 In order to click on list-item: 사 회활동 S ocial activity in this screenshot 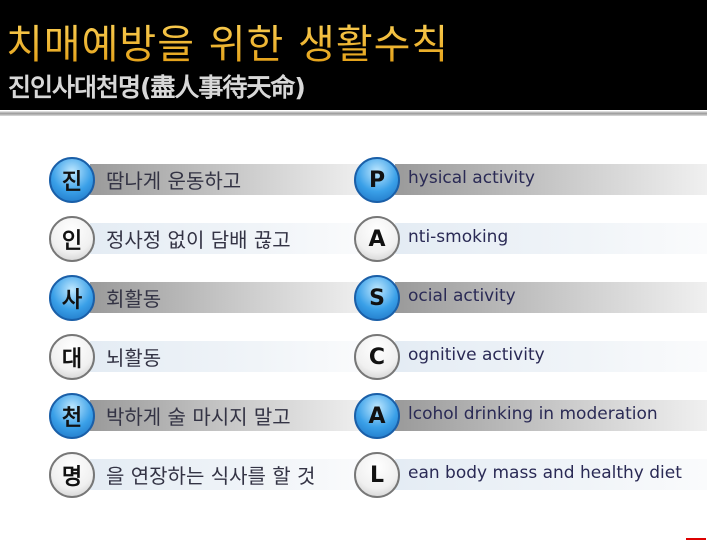, I will do `click(353, 298)`.